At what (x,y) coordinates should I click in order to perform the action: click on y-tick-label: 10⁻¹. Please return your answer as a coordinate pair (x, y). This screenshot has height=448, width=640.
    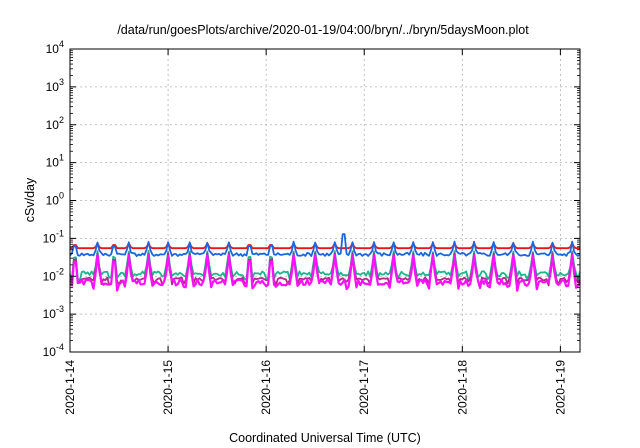
    Looking at the image, I should click on (53, 236).